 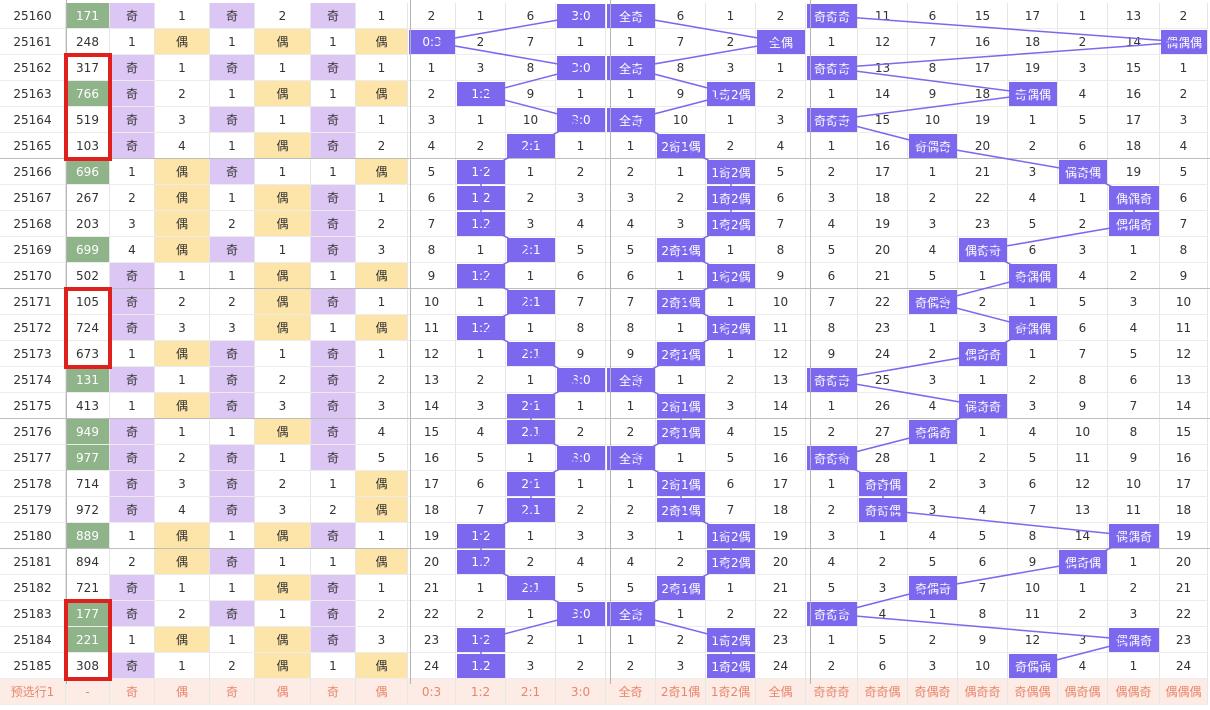 What do you see at coordinates (883, 380) in the screenshot?
I see `cell-pattern: 25` at bounding box center [883, 380].